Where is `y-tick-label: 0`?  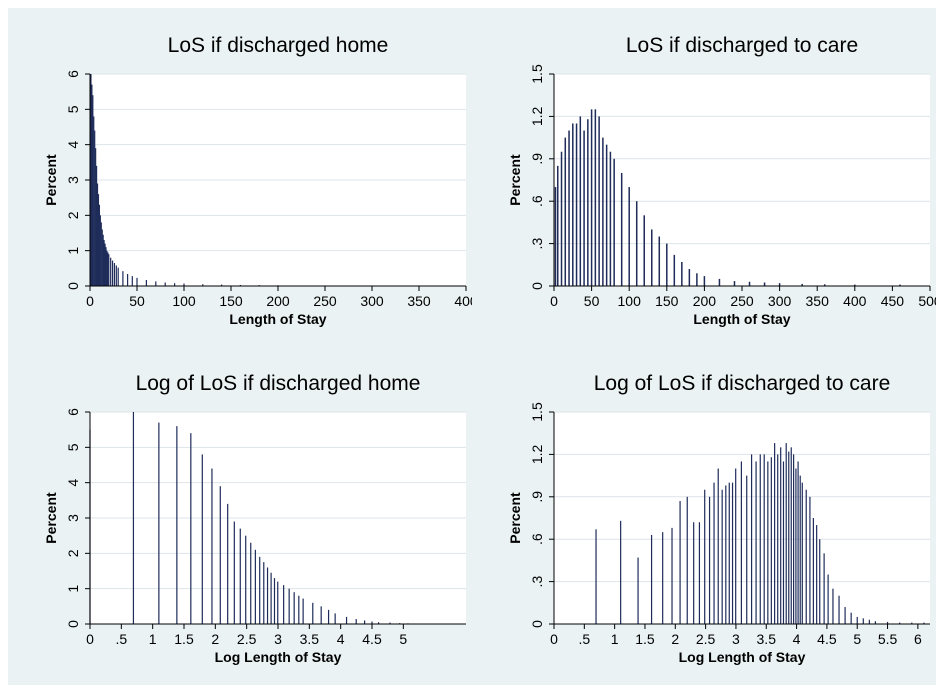 y-tick-label: 0 is located at coordinates (73, 286).